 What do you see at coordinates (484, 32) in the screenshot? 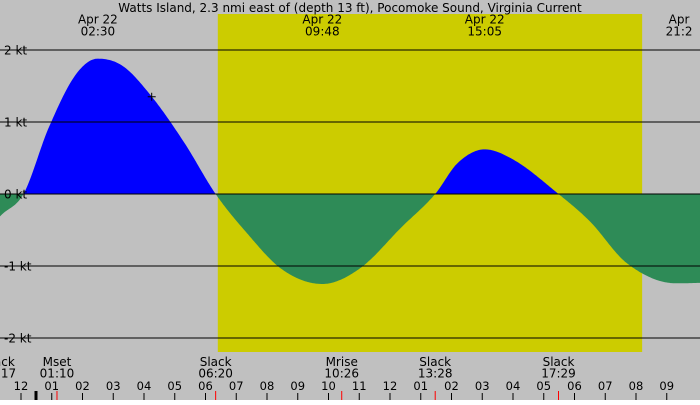
I see `peak-time-label: 15:05` at bounding box center [484, 32].